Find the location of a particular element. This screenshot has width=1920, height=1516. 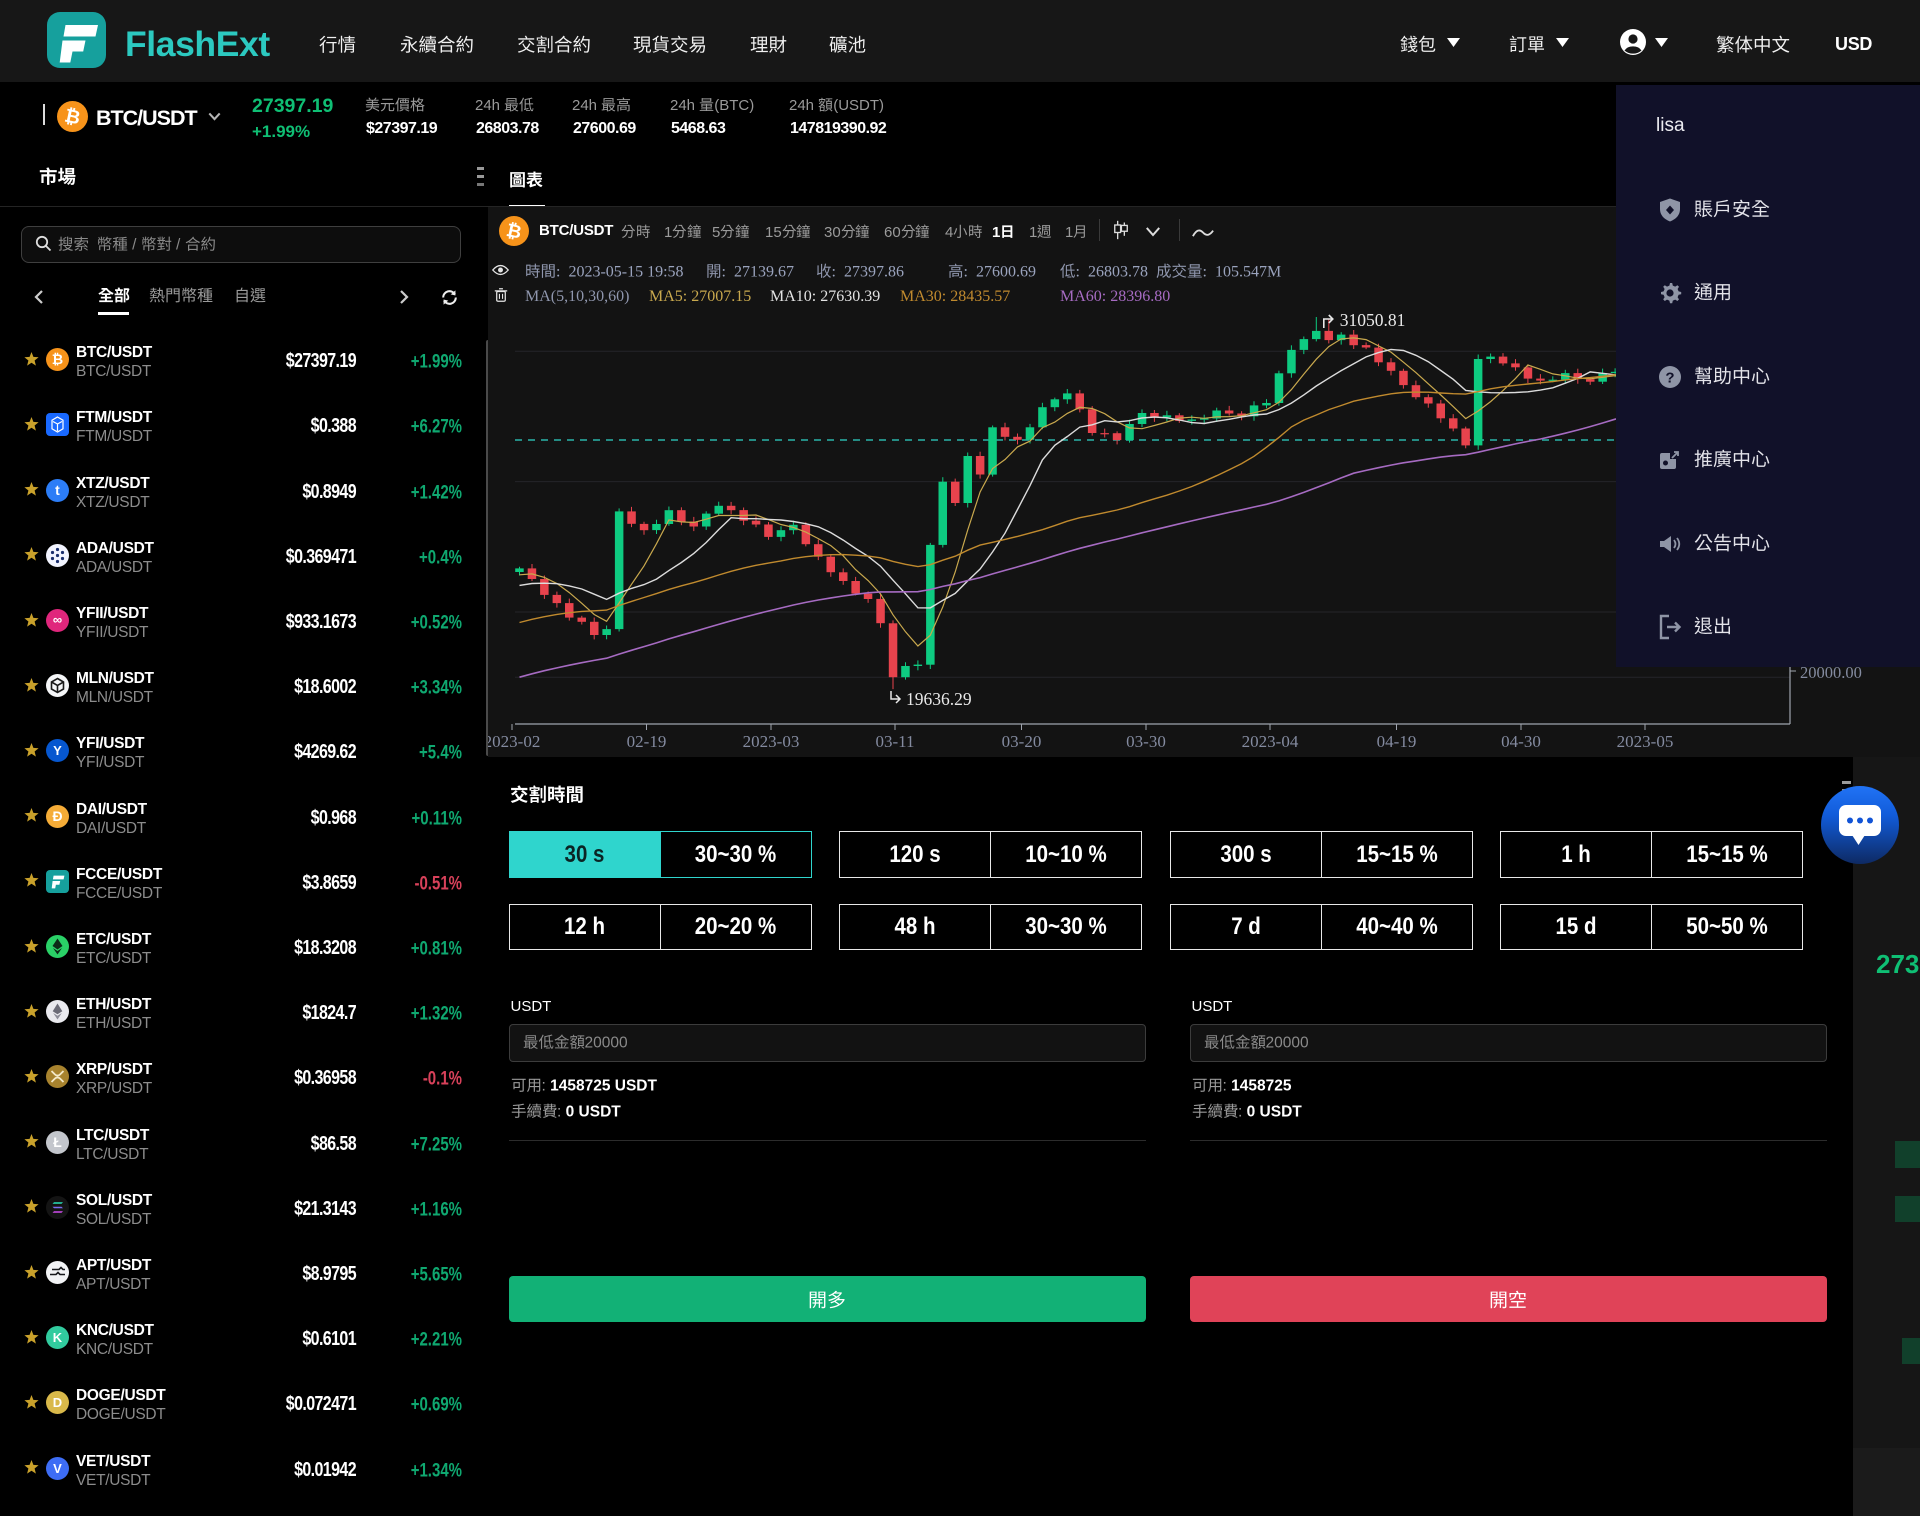

svg-text: 04-30 is located at coordinates (1521, 741).